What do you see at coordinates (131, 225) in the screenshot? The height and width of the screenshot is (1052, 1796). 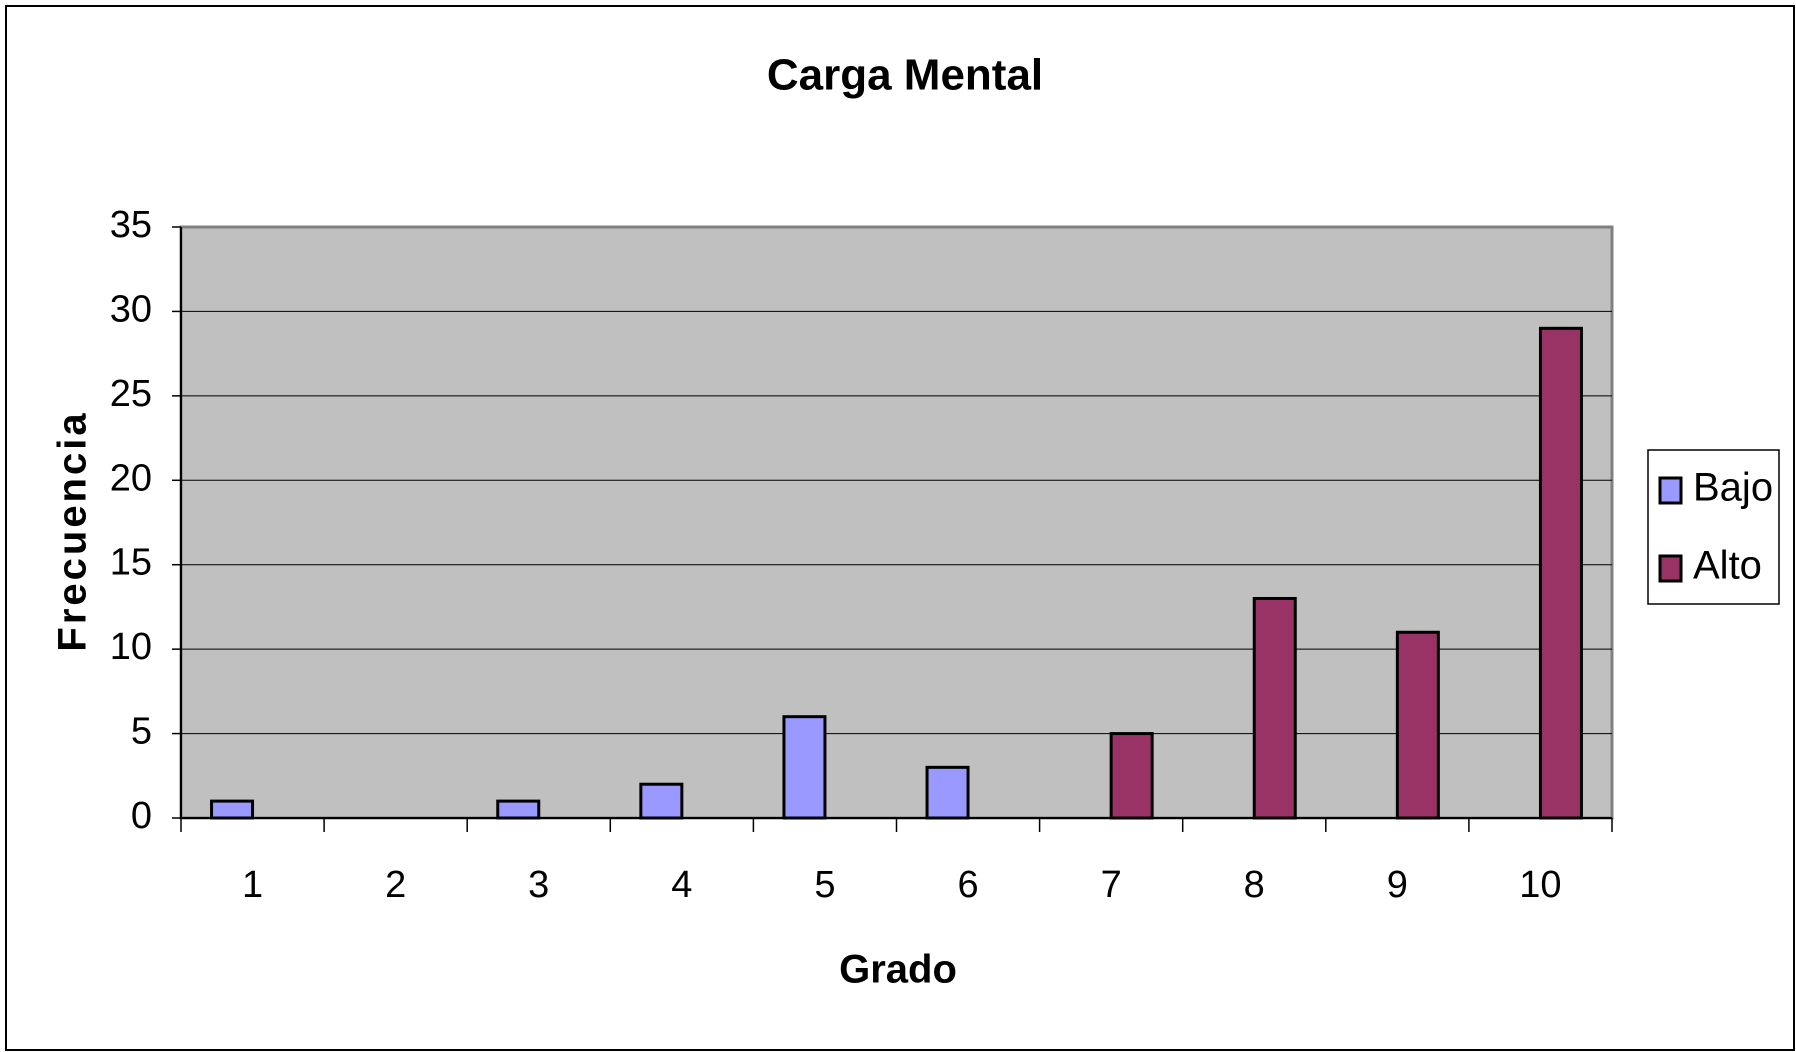 I see `y-tick-label: 35` at bounding box center [131, 225].